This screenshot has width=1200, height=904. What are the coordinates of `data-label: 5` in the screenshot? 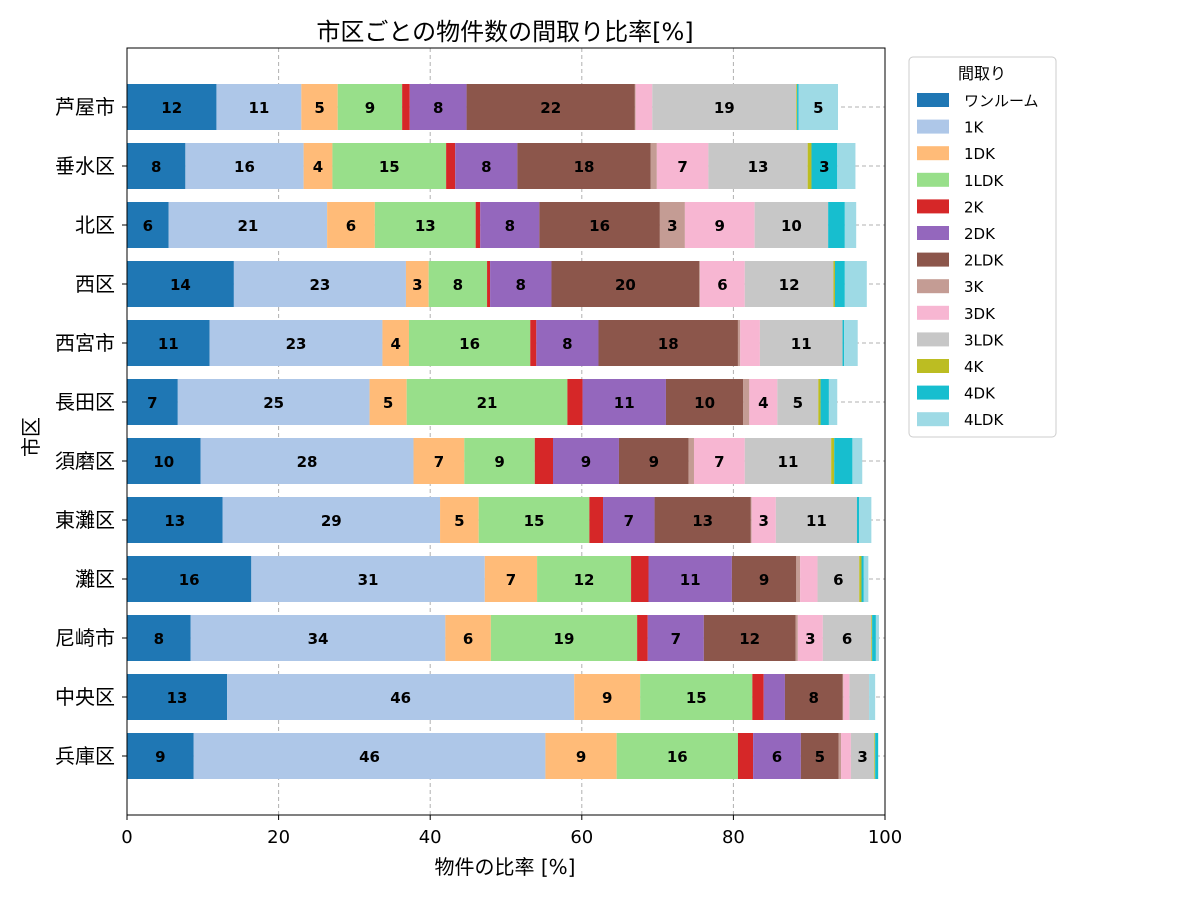 It's located at (388, 403).